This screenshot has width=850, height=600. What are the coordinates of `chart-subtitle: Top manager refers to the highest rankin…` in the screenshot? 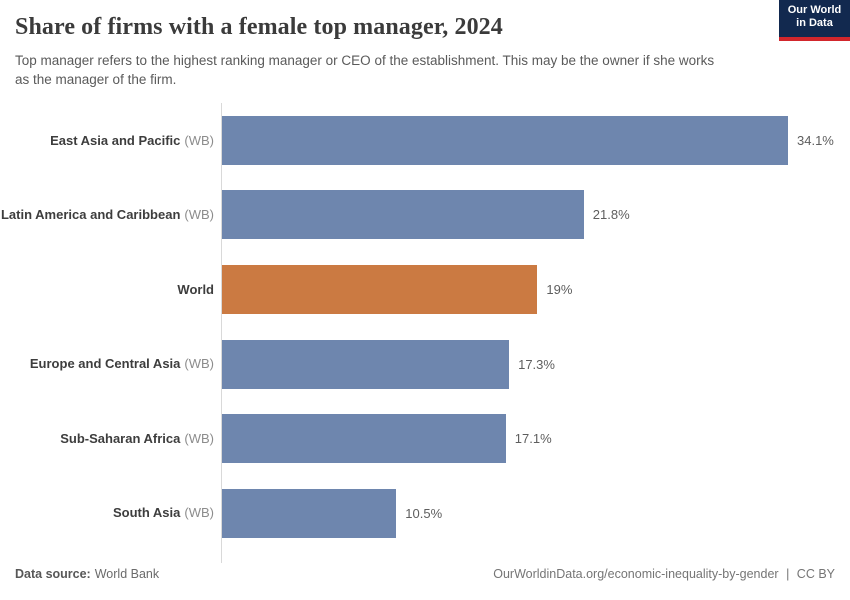 It's located at (365, 69).